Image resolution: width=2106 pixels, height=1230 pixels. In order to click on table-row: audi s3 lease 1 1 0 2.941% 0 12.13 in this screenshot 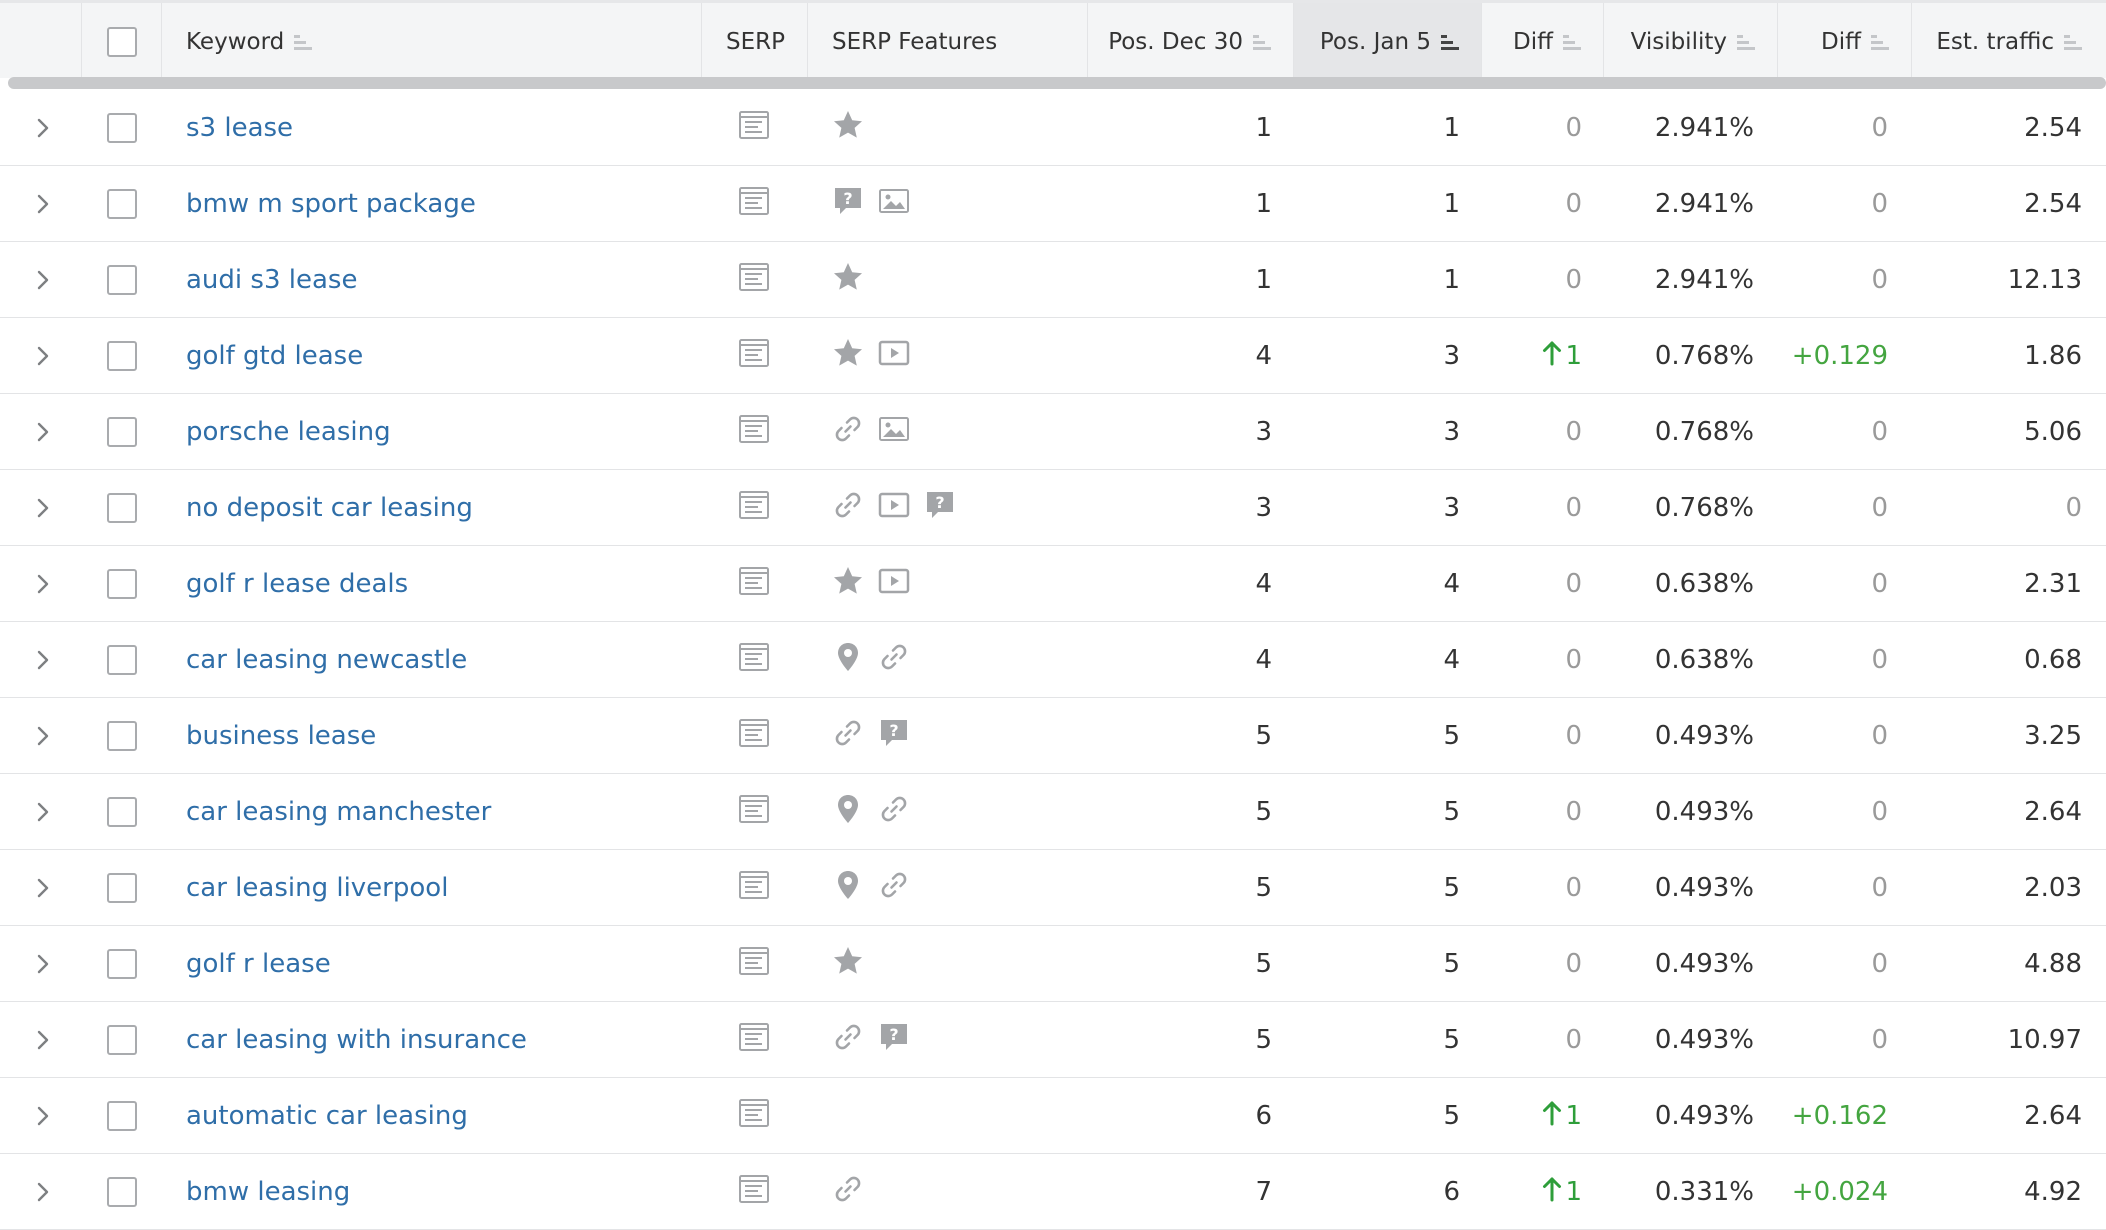, I will do `click(1053, 280)`.